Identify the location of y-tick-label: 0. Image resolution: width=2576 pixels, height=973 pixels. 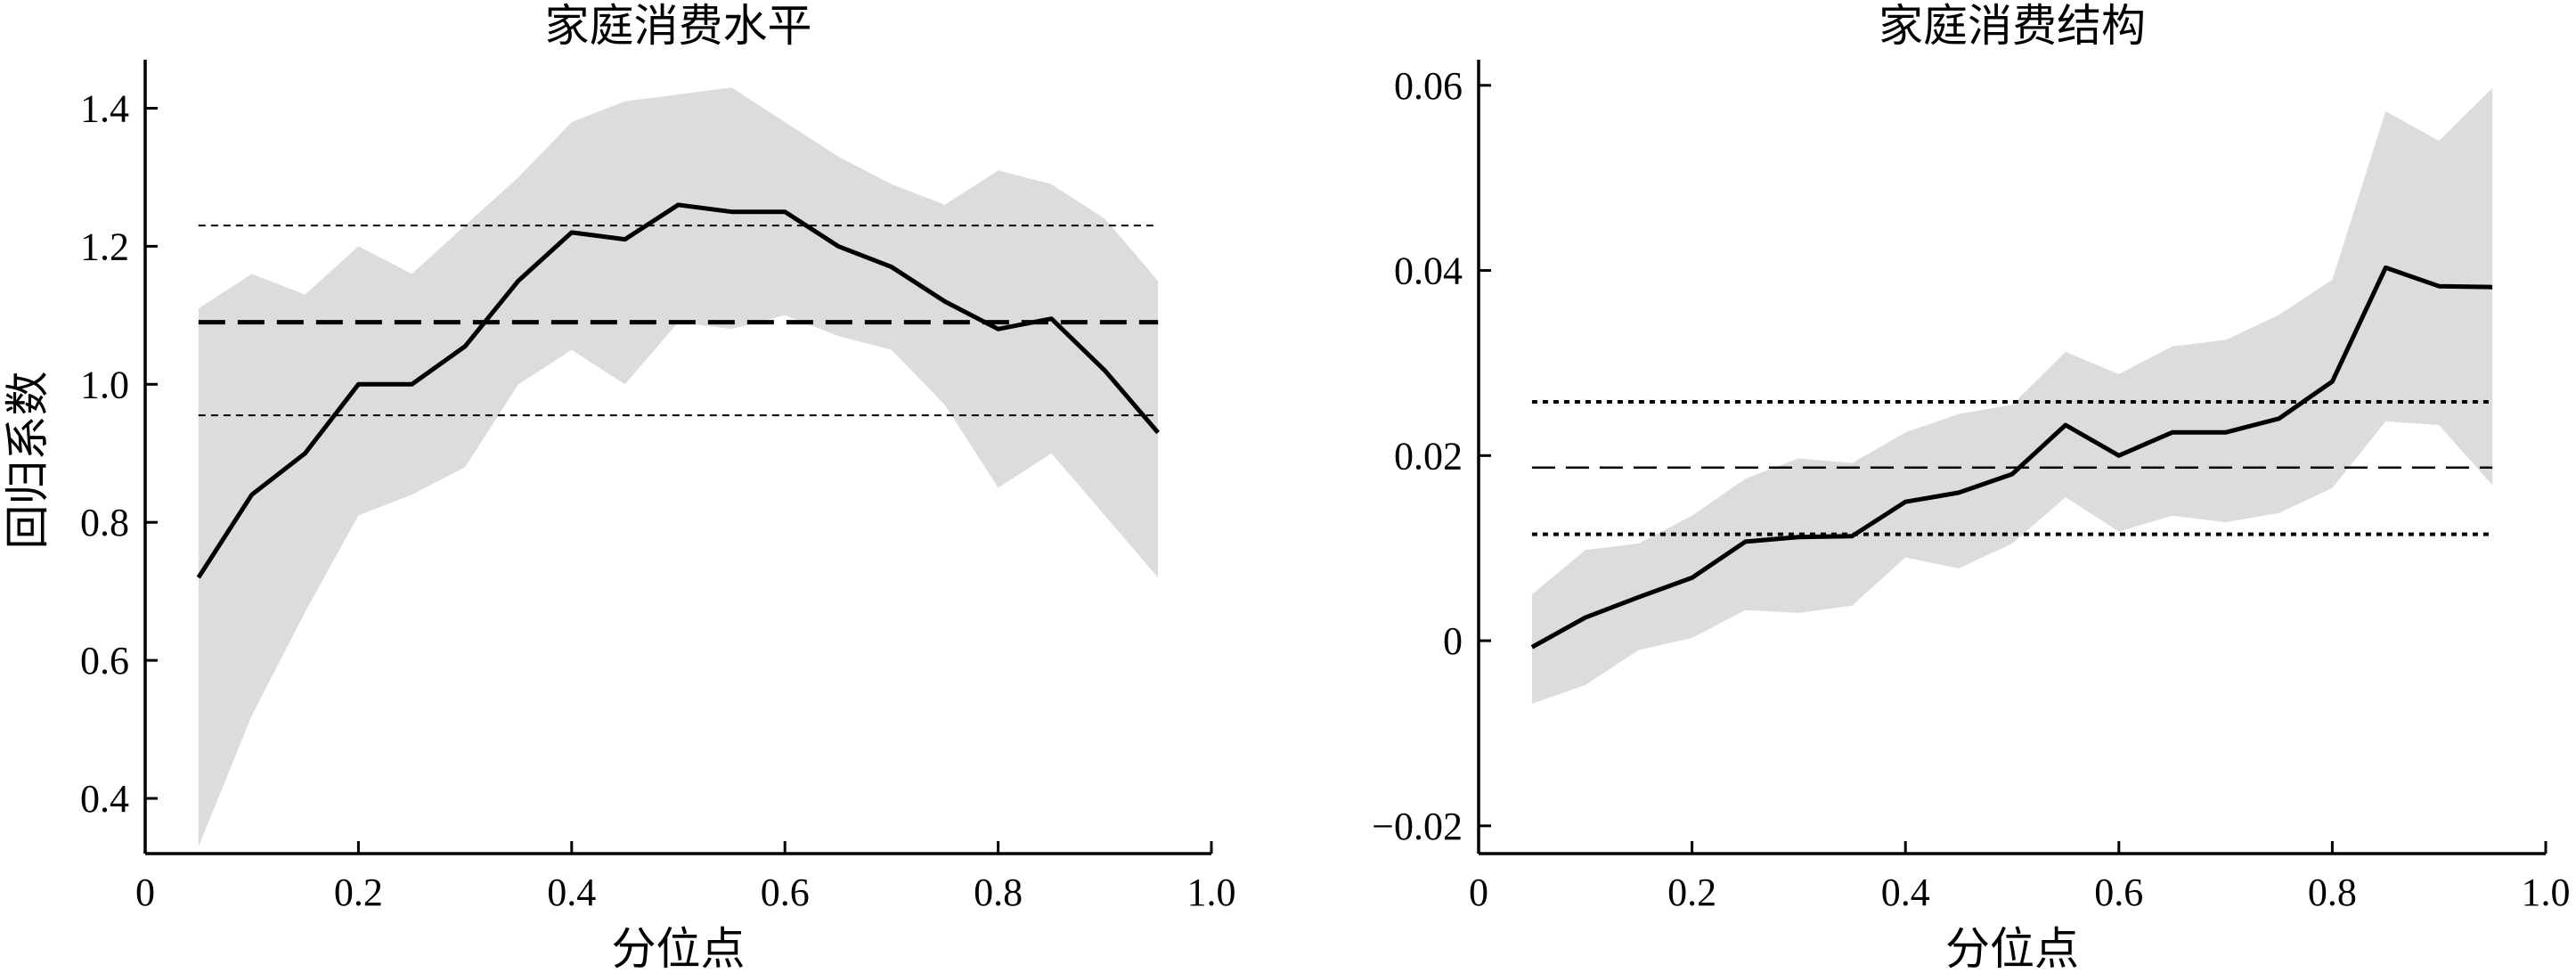
(1453, 641).